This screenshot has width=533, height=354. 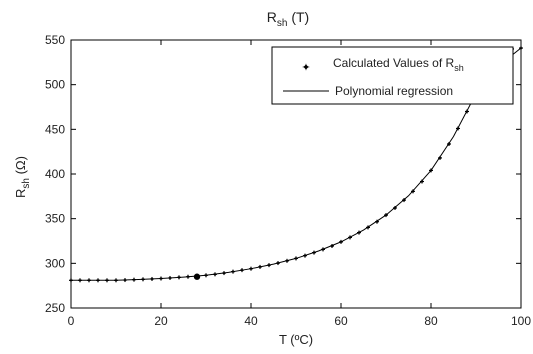 I want to click on legend-marker-symbol: ✦, so click(x=305, y=68).